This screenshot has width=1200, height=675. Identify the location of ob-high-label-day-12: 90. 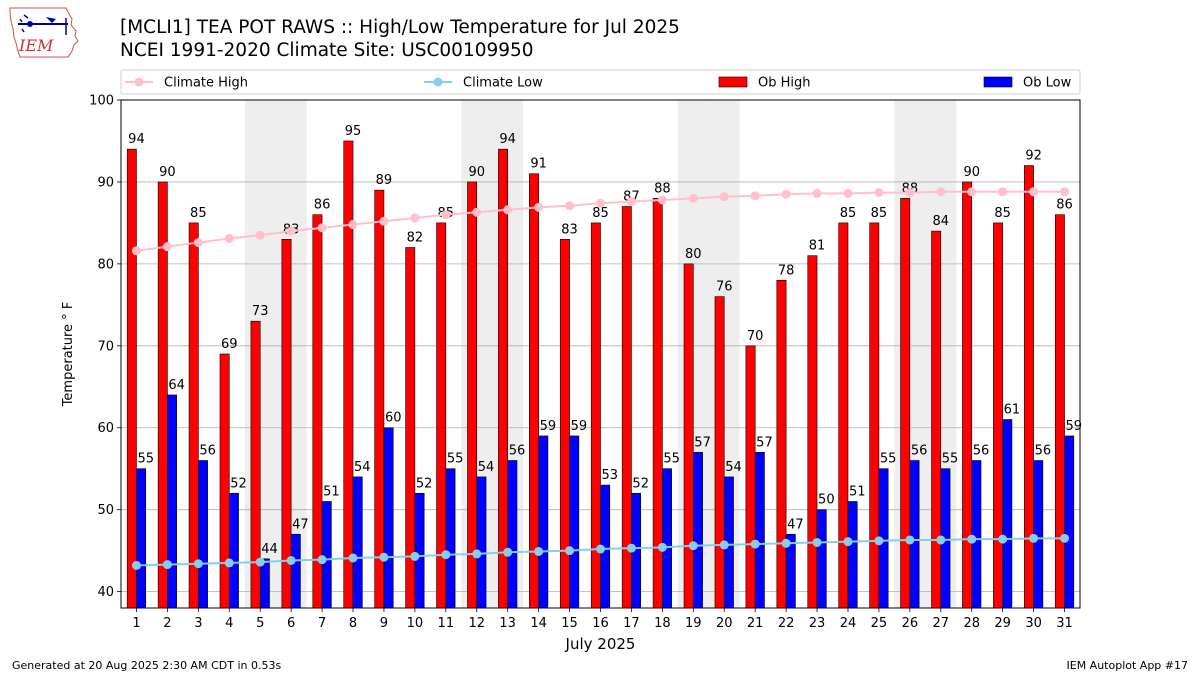
(476, 172).